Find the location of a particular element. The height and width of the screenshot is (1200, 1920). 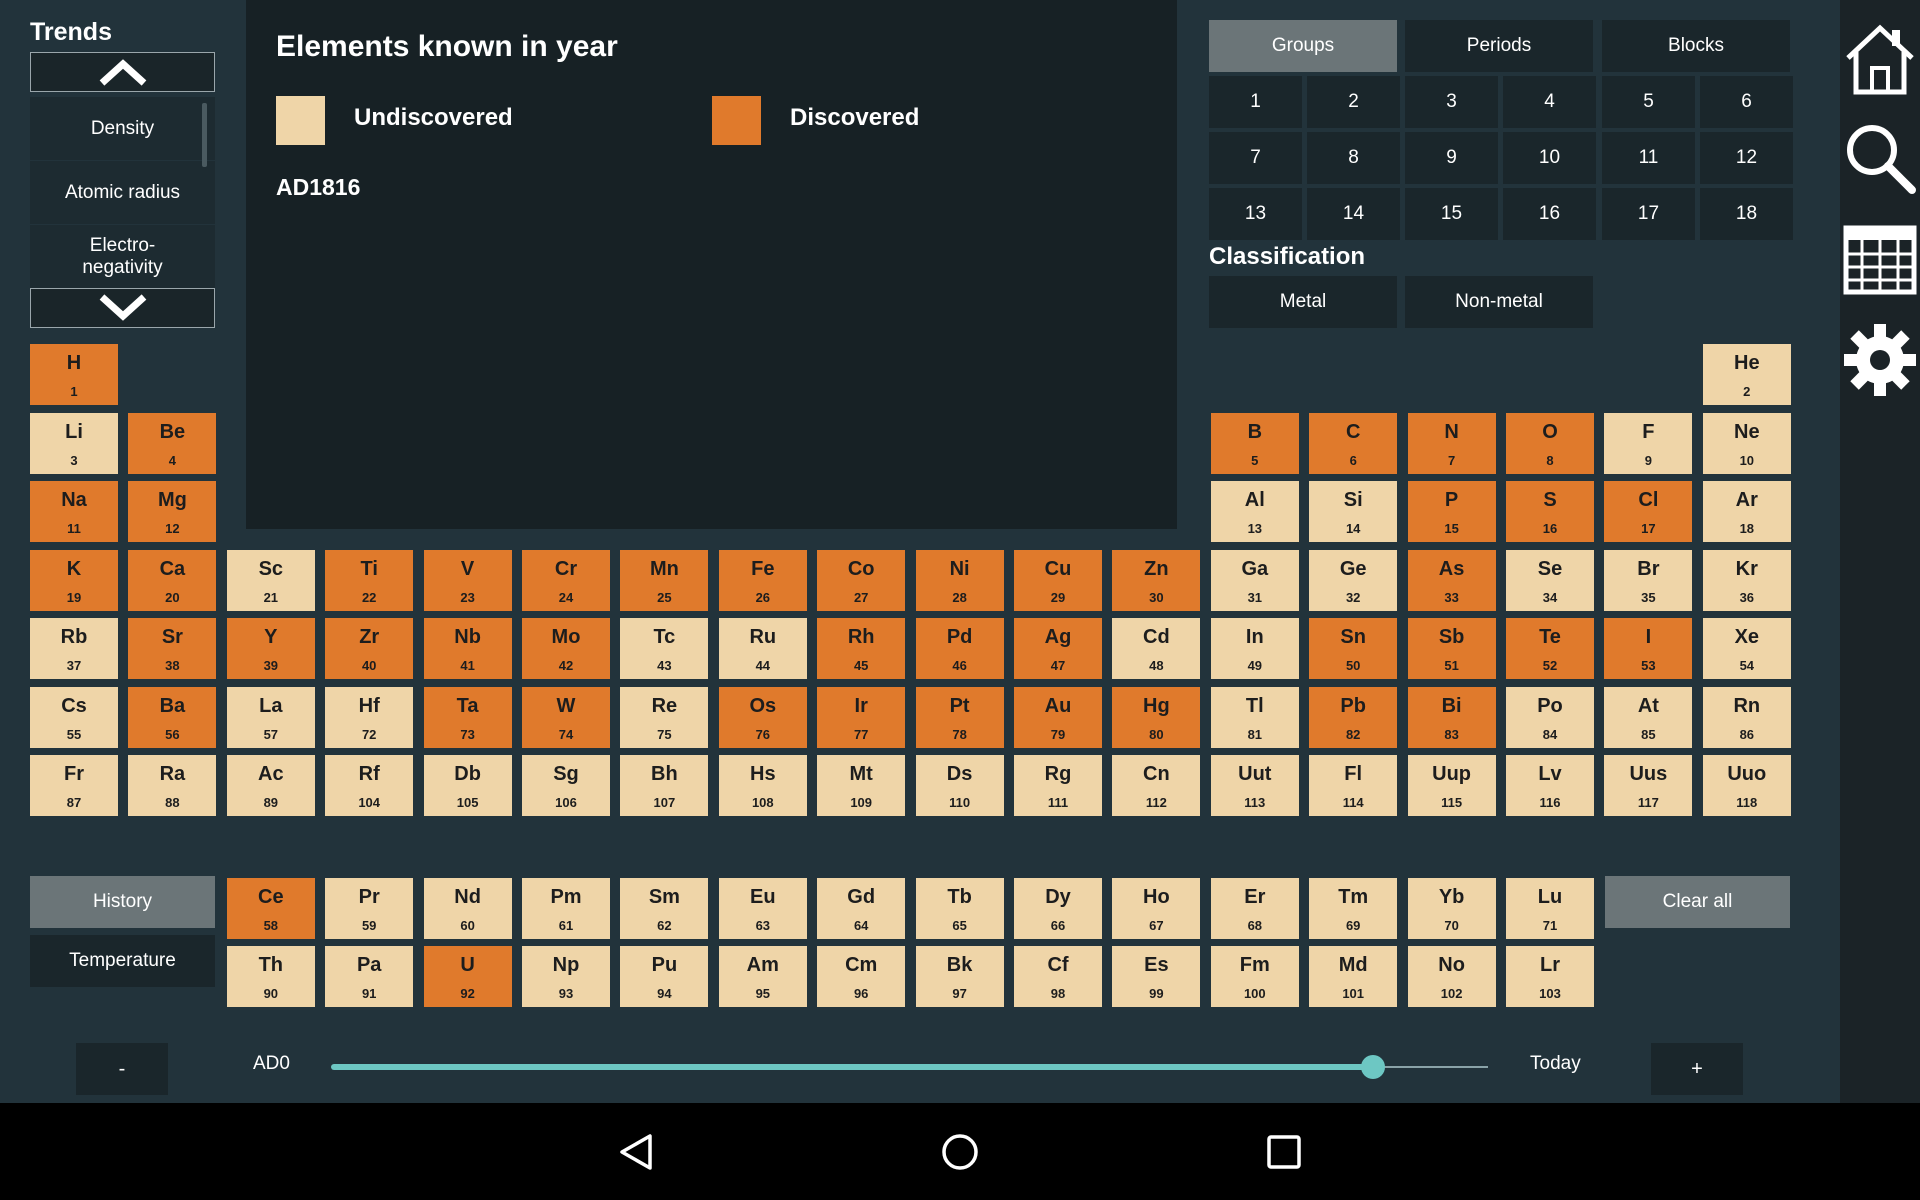

element-tile-sc: Sc 21 is located at coordinates (270, 580).